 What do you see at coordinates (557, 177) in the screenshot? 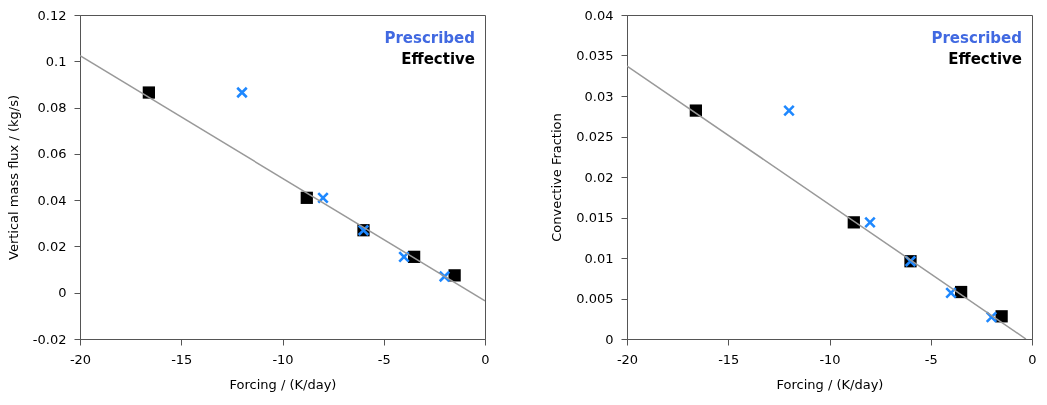
I see `y-axis-title: Convective Fraction` at bounding box center [557, 177].